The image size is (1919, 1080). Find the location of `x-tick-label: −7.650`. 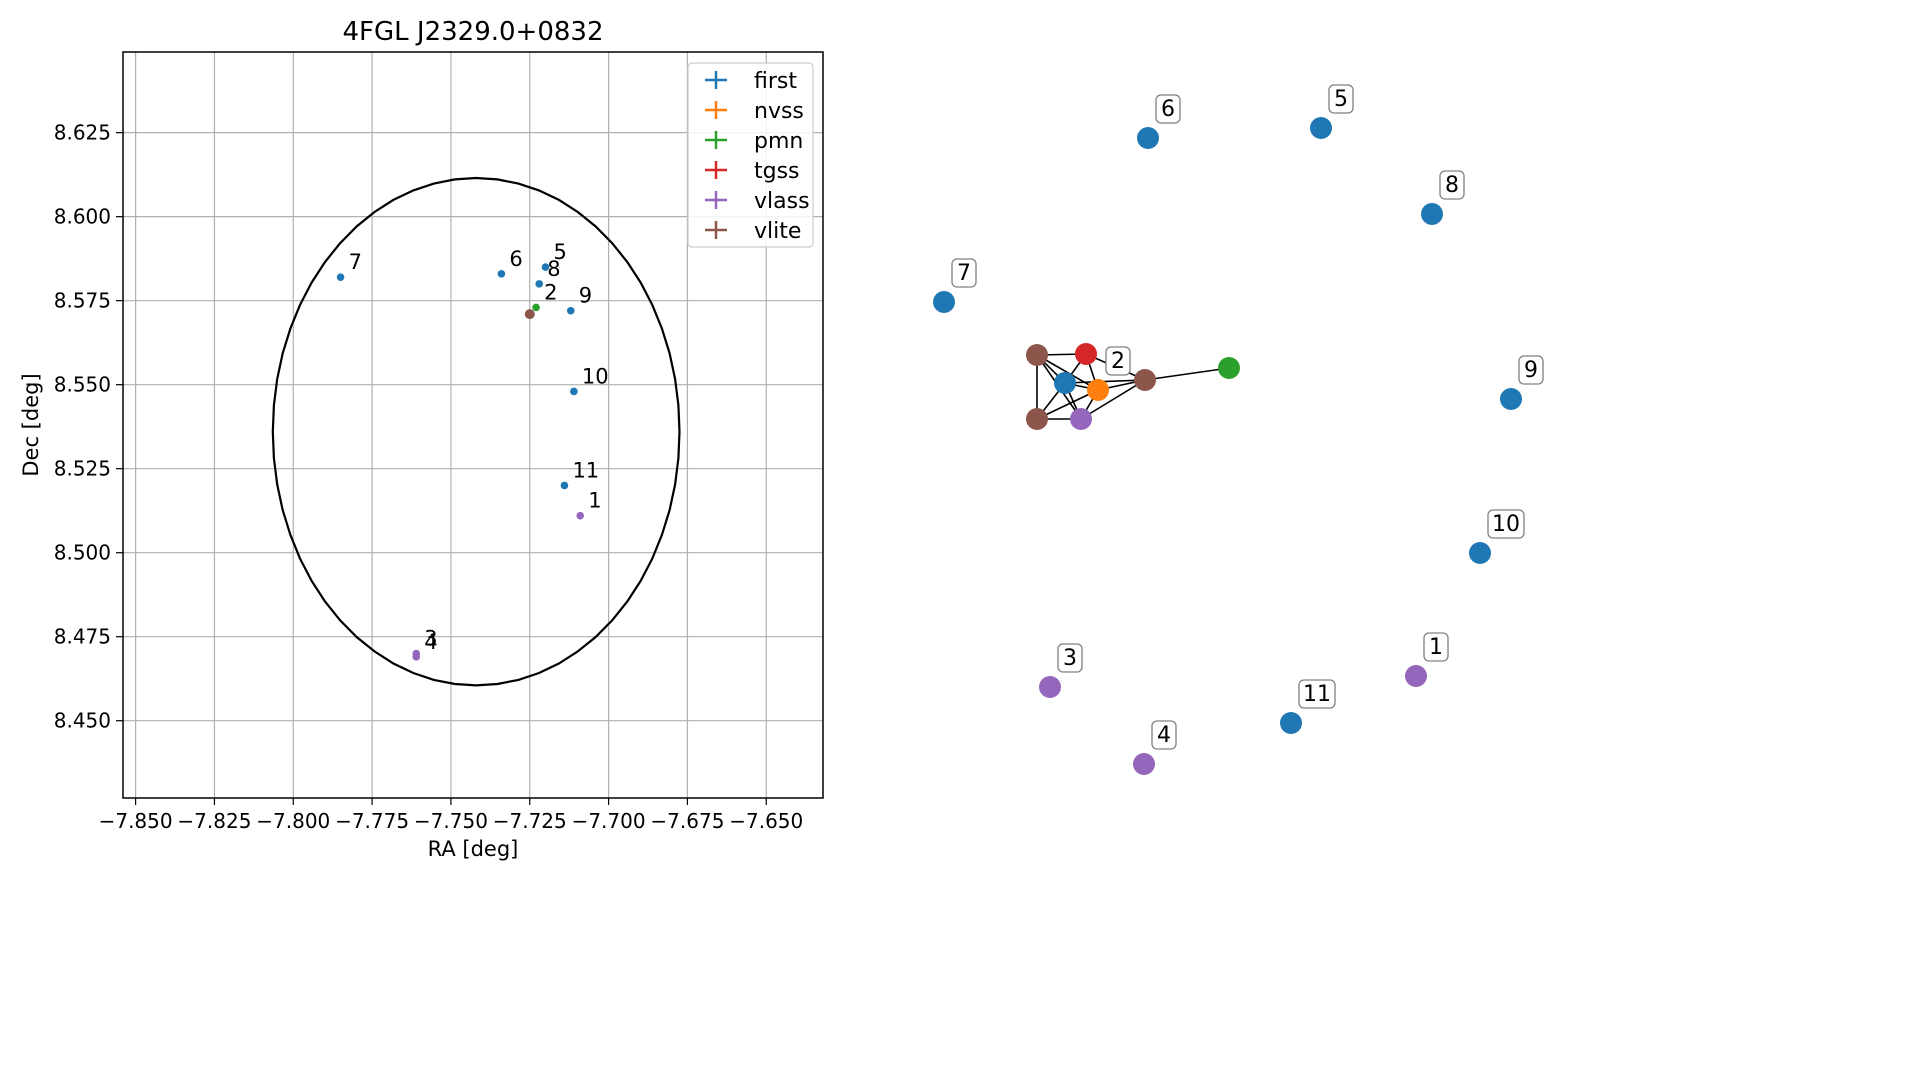

x-tick-label: −7.650 is located at coordinates (766, 821).